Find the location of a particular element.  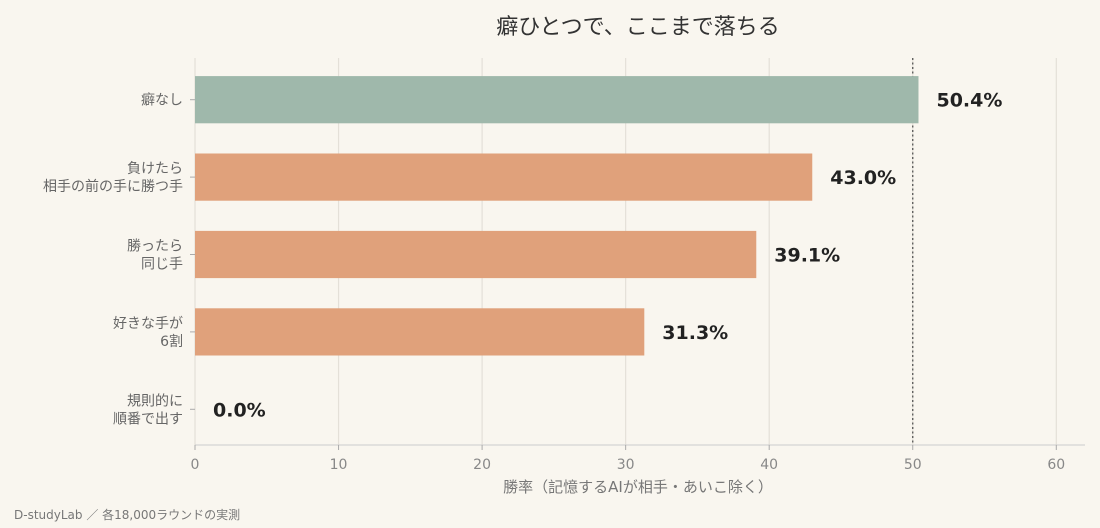

x-tick-label: 60 is located at coordinates (1056, 465).